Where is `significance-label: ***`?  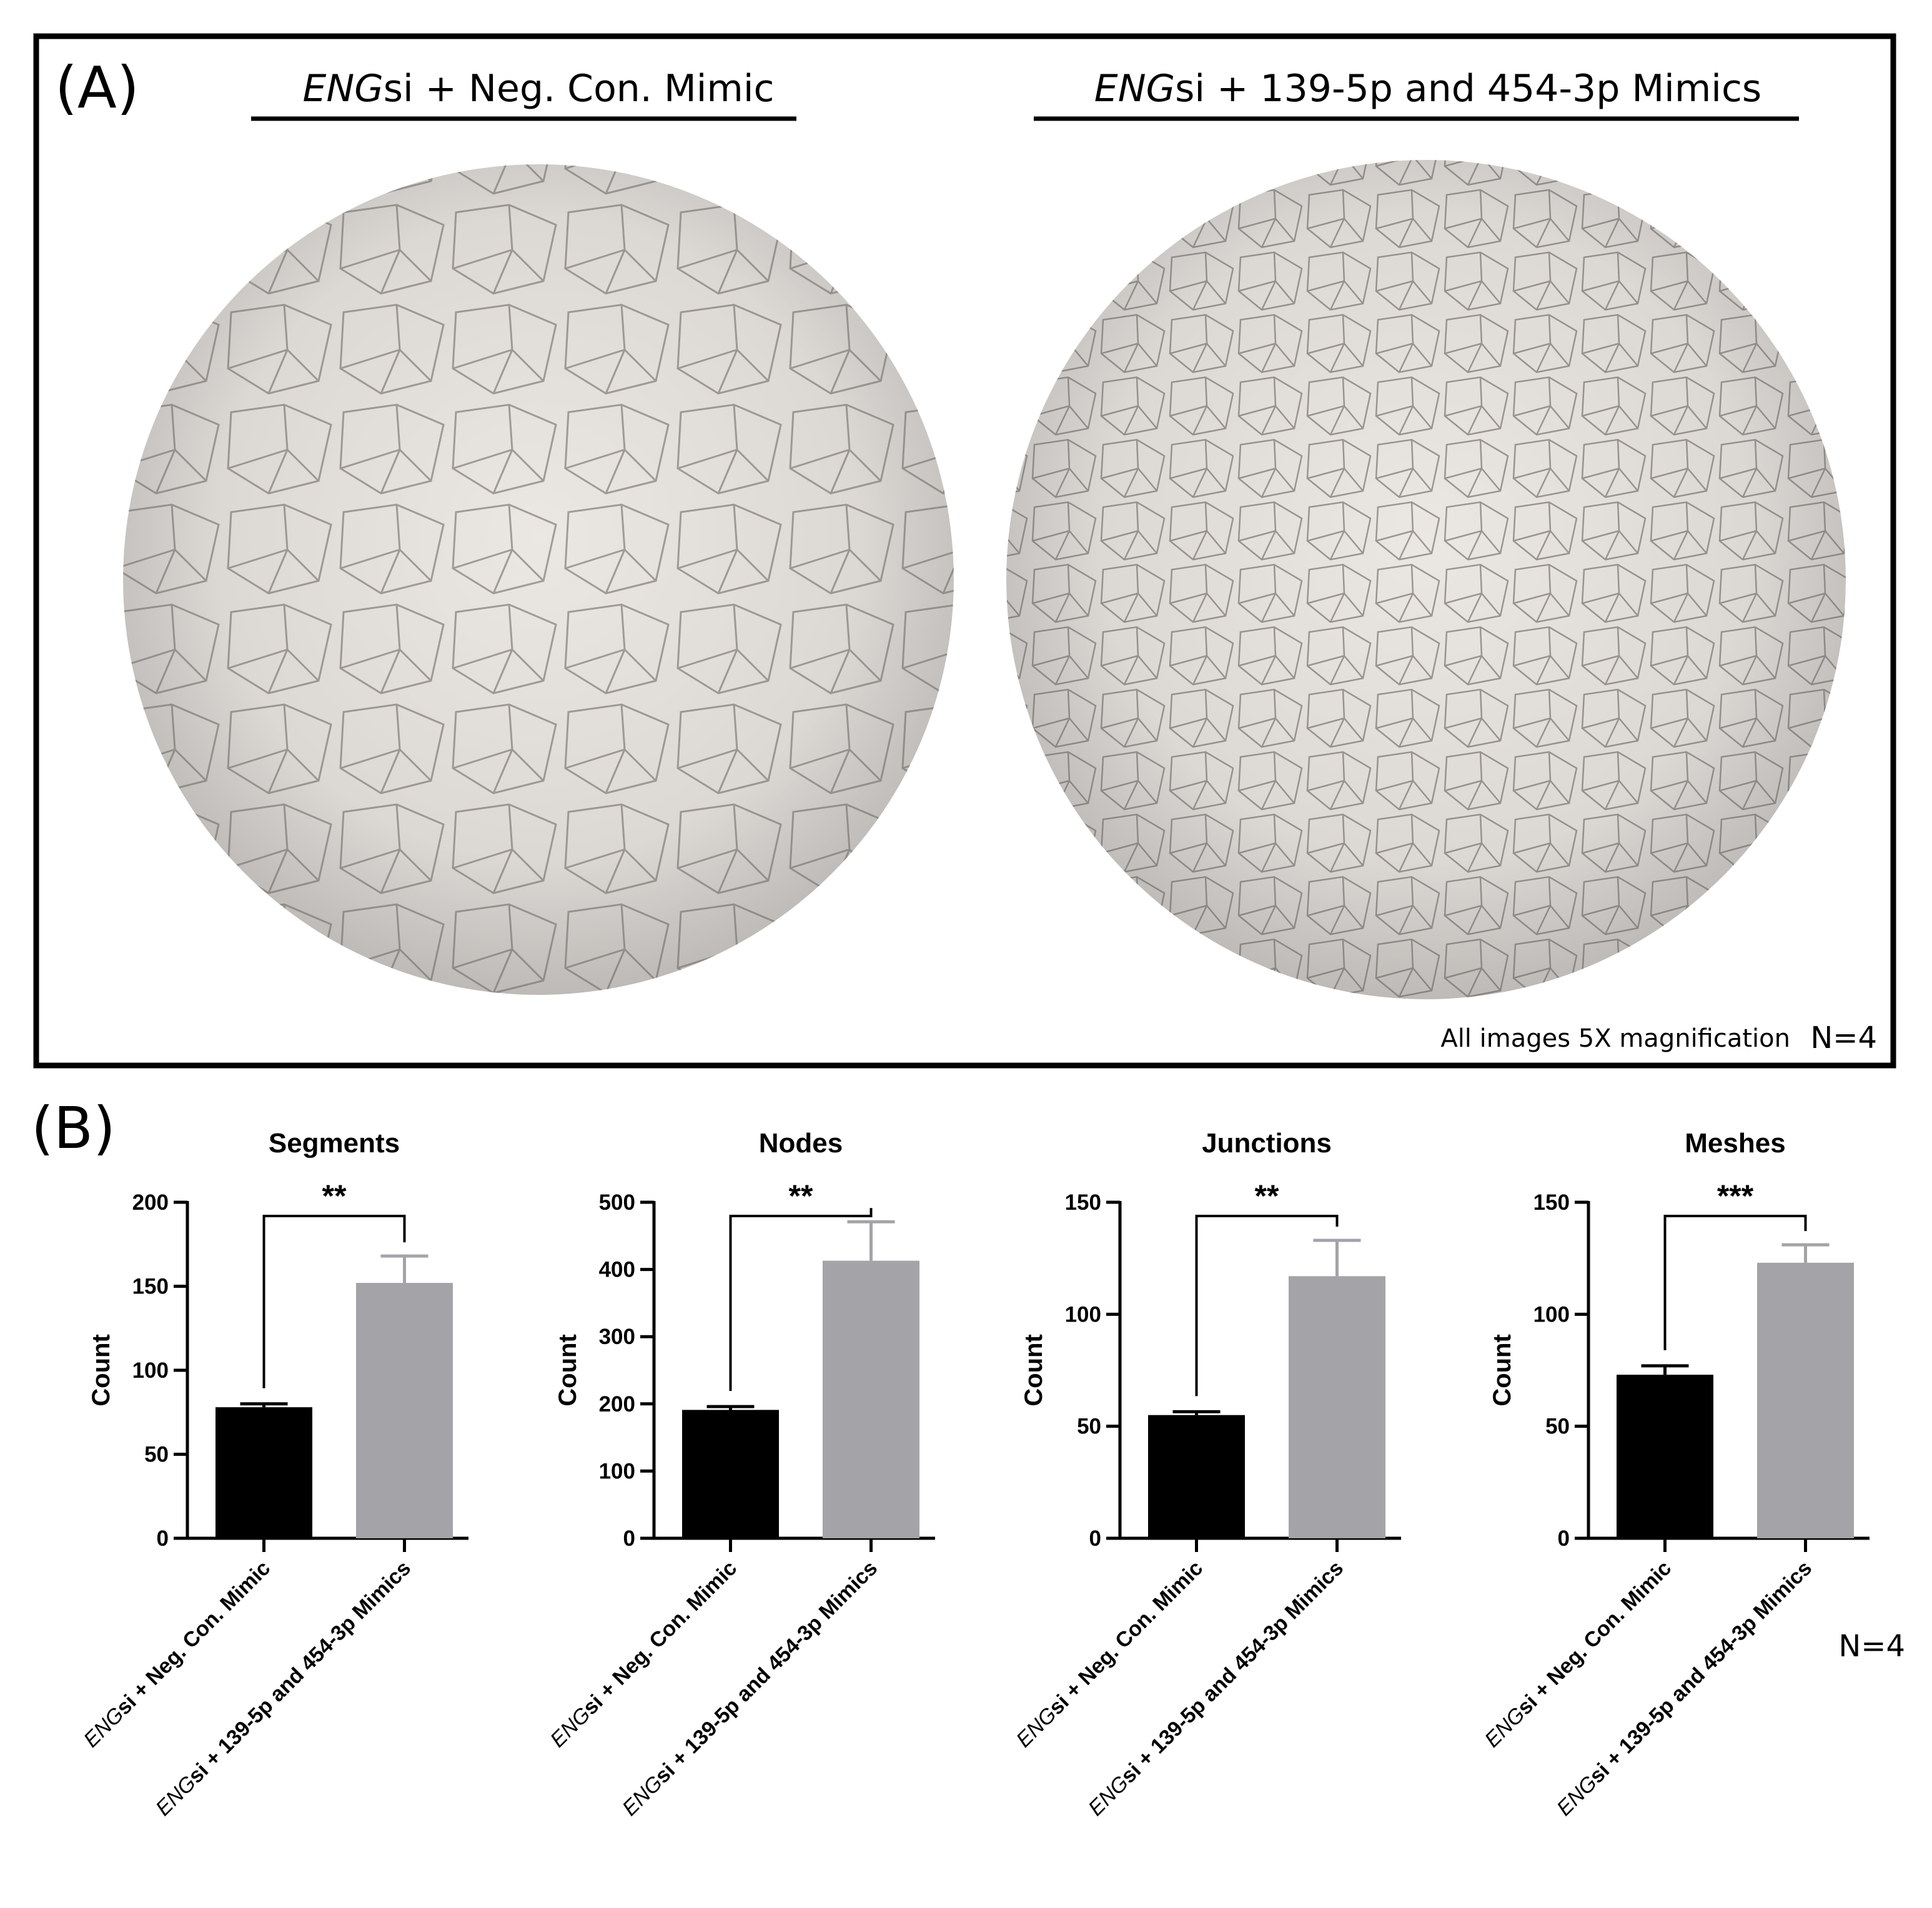
significance-label: *** is located at coordinates (1735, 1196).